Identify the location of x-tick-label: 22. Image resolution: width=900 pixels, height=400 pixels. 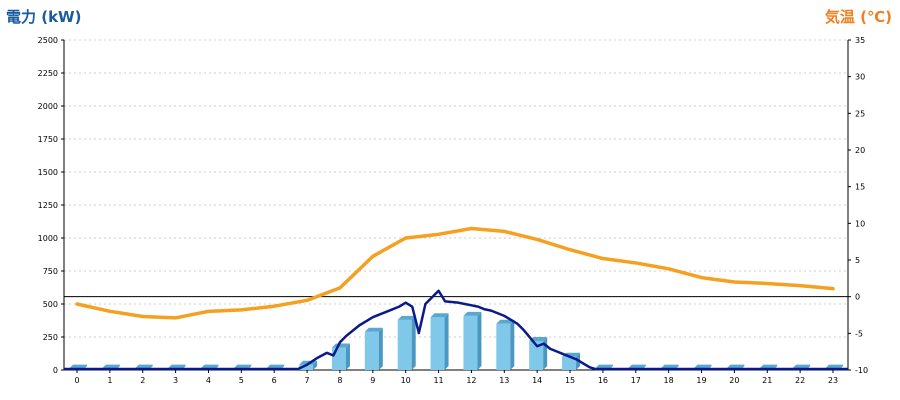
(800, 380).